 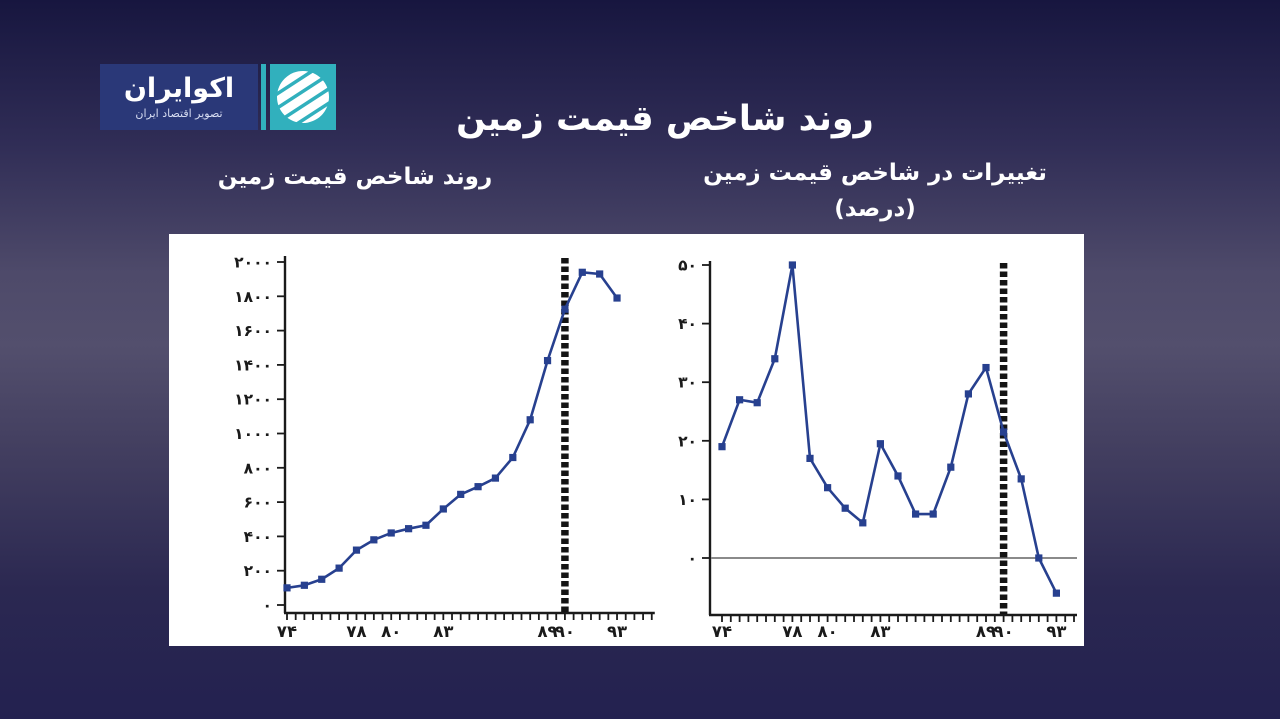 What do you see at coordinates (875, 173) in the screenshot?
I see `right-chart-title-line1: تغییرات در شاخص قیمت زمین` at bounding box center [875, 173].